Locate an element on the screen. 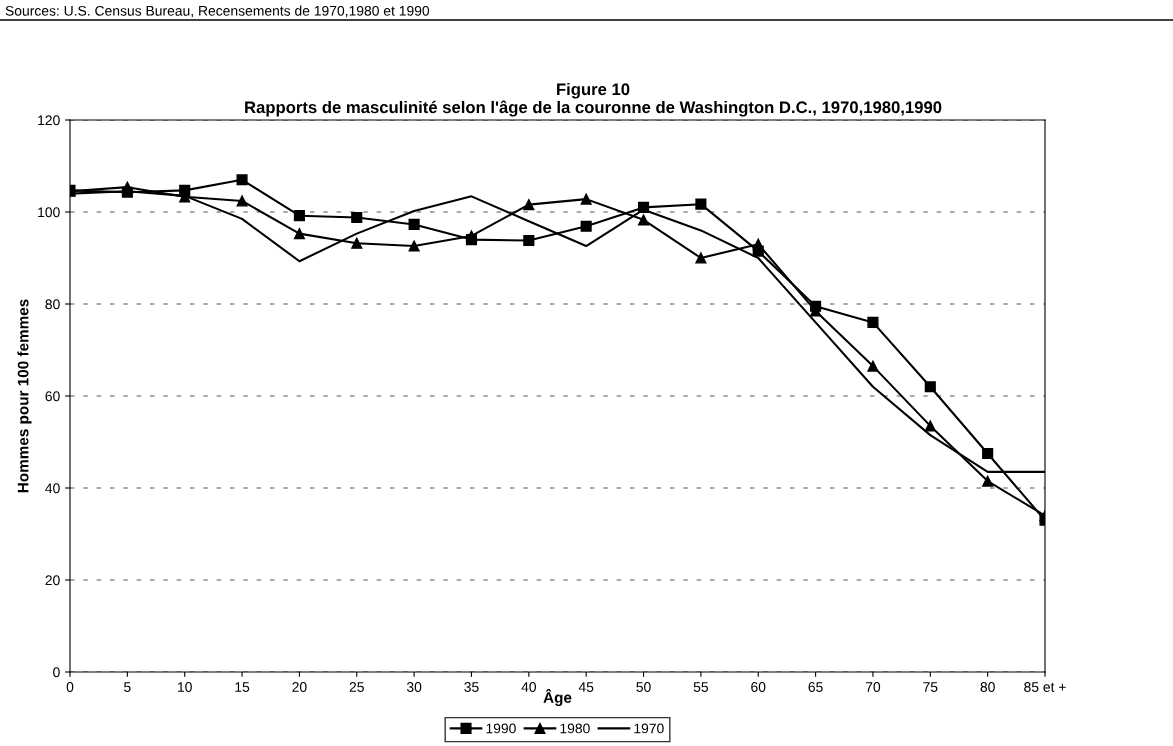  y-tick-label: 60 is located at coordinates (52, 396).